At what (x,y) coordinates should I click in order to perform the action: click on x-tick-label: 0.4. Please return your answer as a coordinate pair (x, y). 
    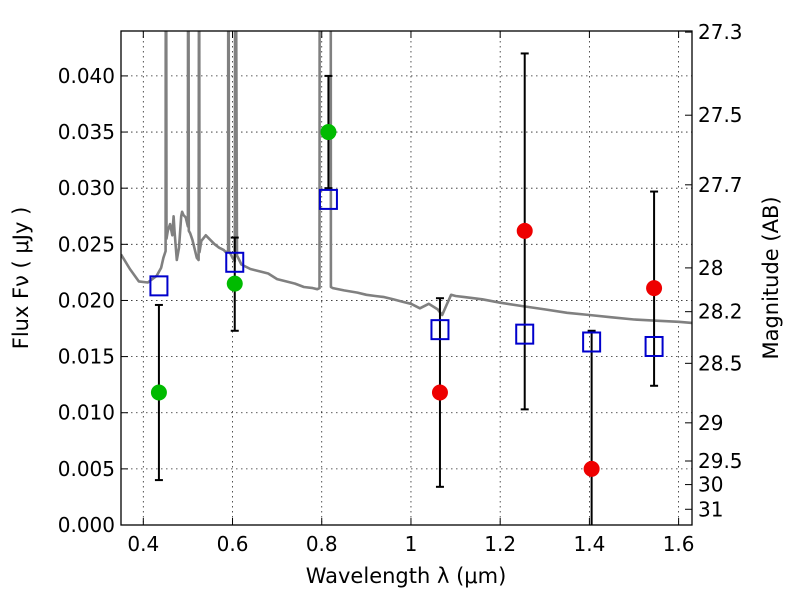
    Looking at the image, I should click on (143, 544).